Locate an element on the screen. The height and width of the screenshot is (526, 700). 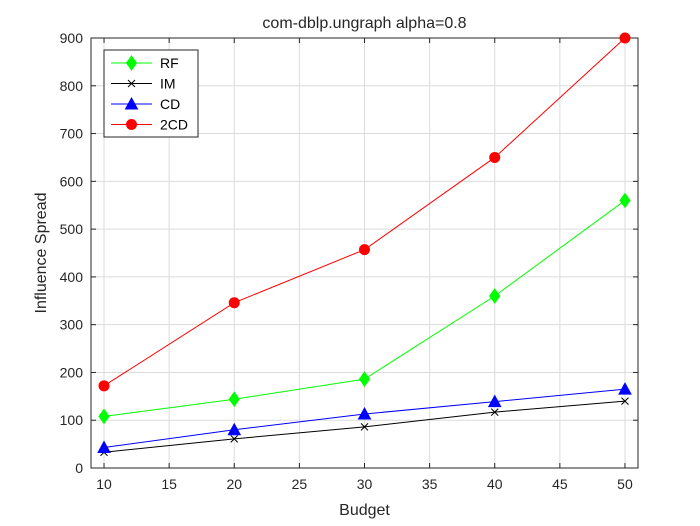
legend-item-cd: CD is located at coordinates (145, 104).